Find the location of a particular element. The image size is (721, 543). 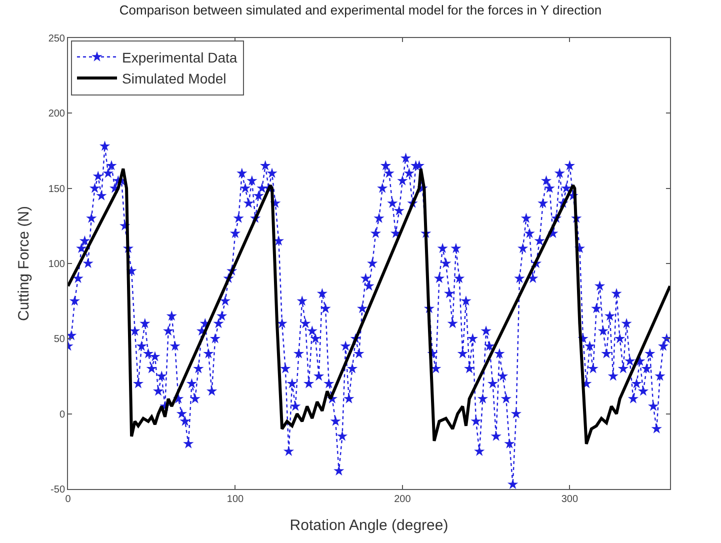

y-axis-title: Cutting Force (N) is located at coordinates (24, 264).